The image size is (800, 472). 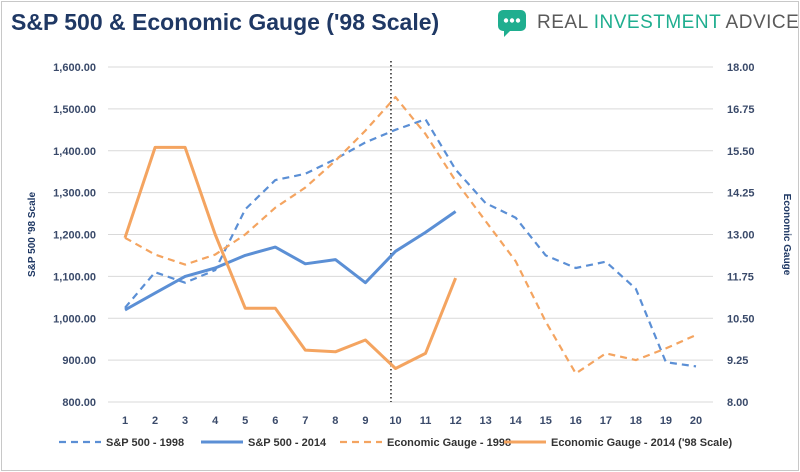 What do you see at coordinates (741, 319) in the screenshot?
I see `right-tick-label: 10.50` at bounding box center [741, 319].